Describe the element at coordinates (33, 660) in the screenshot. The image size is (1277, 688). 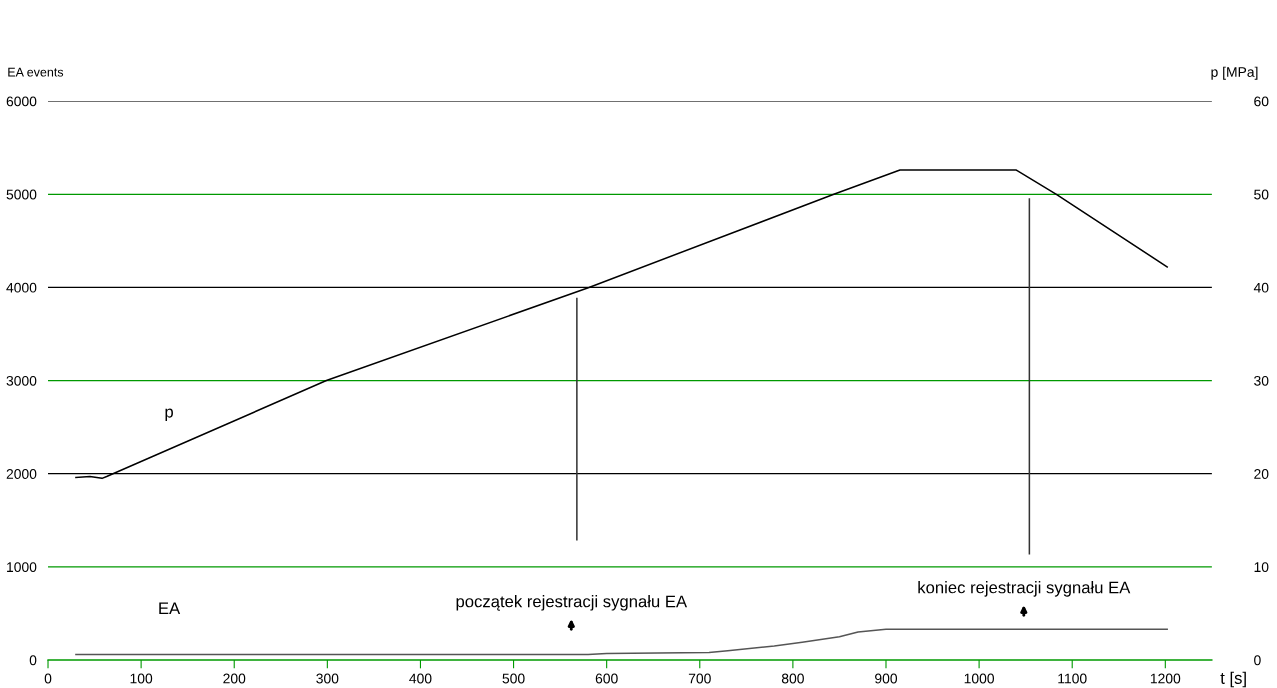
I see `y-tick-label: 0` at that location.